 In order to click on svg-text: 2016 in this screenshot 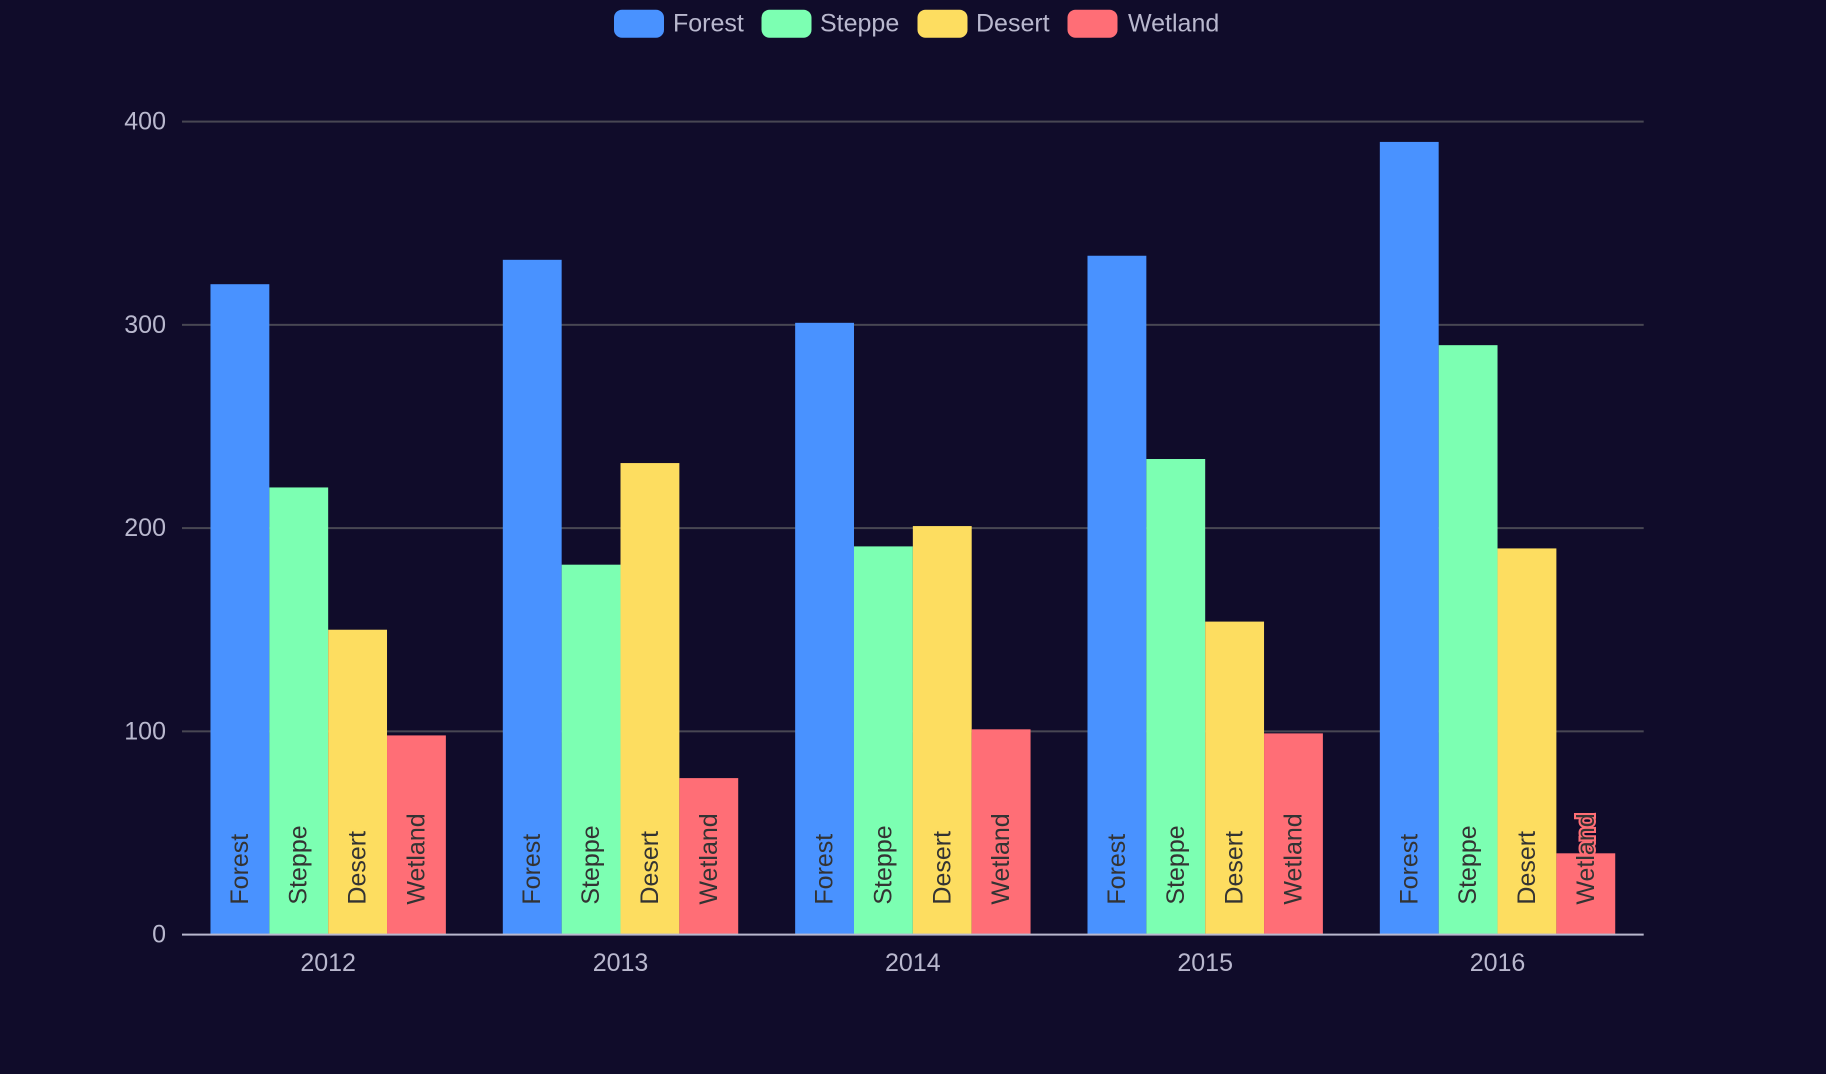, I will do `click(1498, 963)`.